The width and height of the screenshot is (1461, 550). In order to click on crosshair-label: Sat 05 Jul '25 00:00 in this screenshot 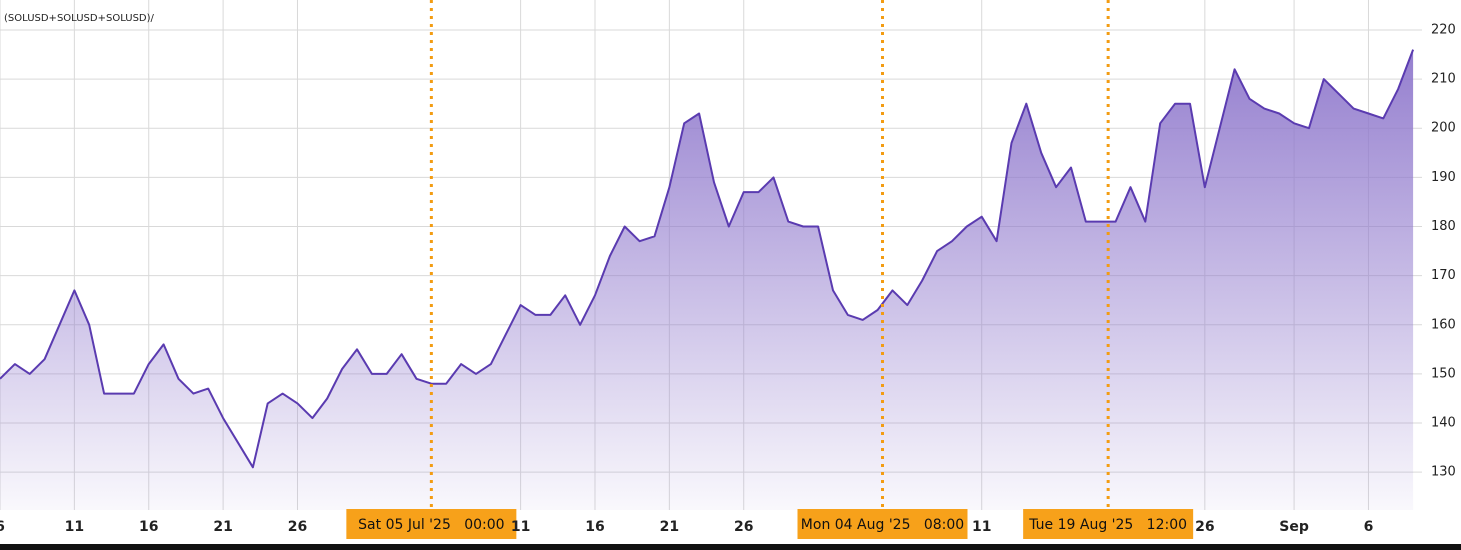, I will do `click(431, 525)`.